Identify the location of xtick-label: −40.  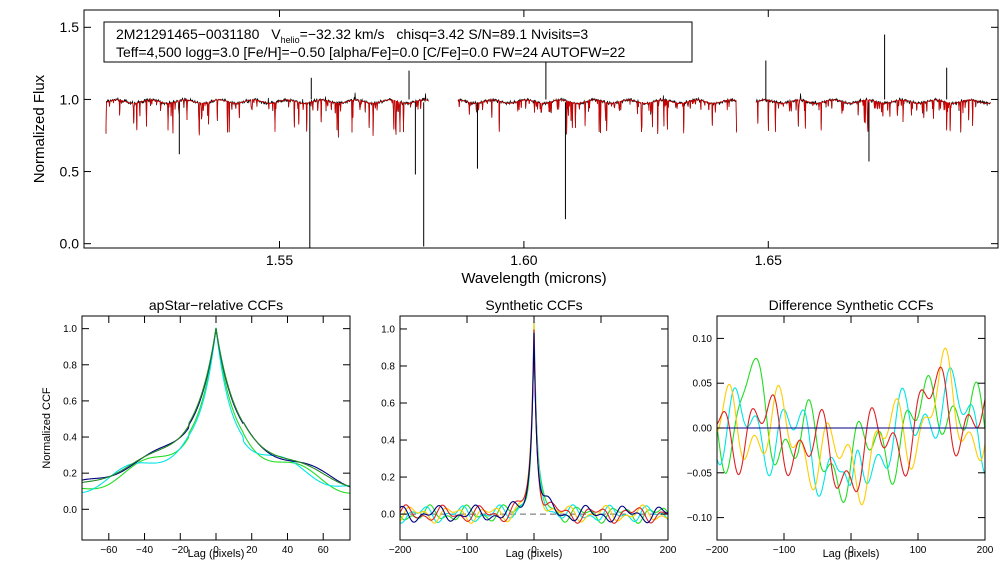
(144, 550).